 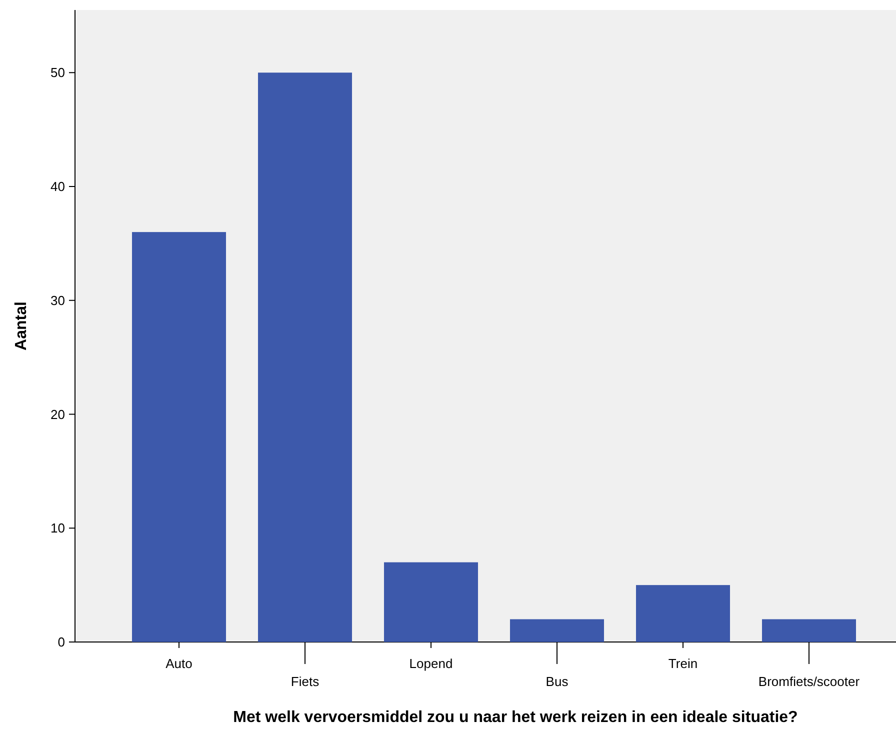 What do you see at coordinates (515, 717) in the screenshot?
I see `x-axis-title: Met welk vervoersmiddel zou u naar het werk reizen in een ideale situatie?` at bounding box center [515, 717].